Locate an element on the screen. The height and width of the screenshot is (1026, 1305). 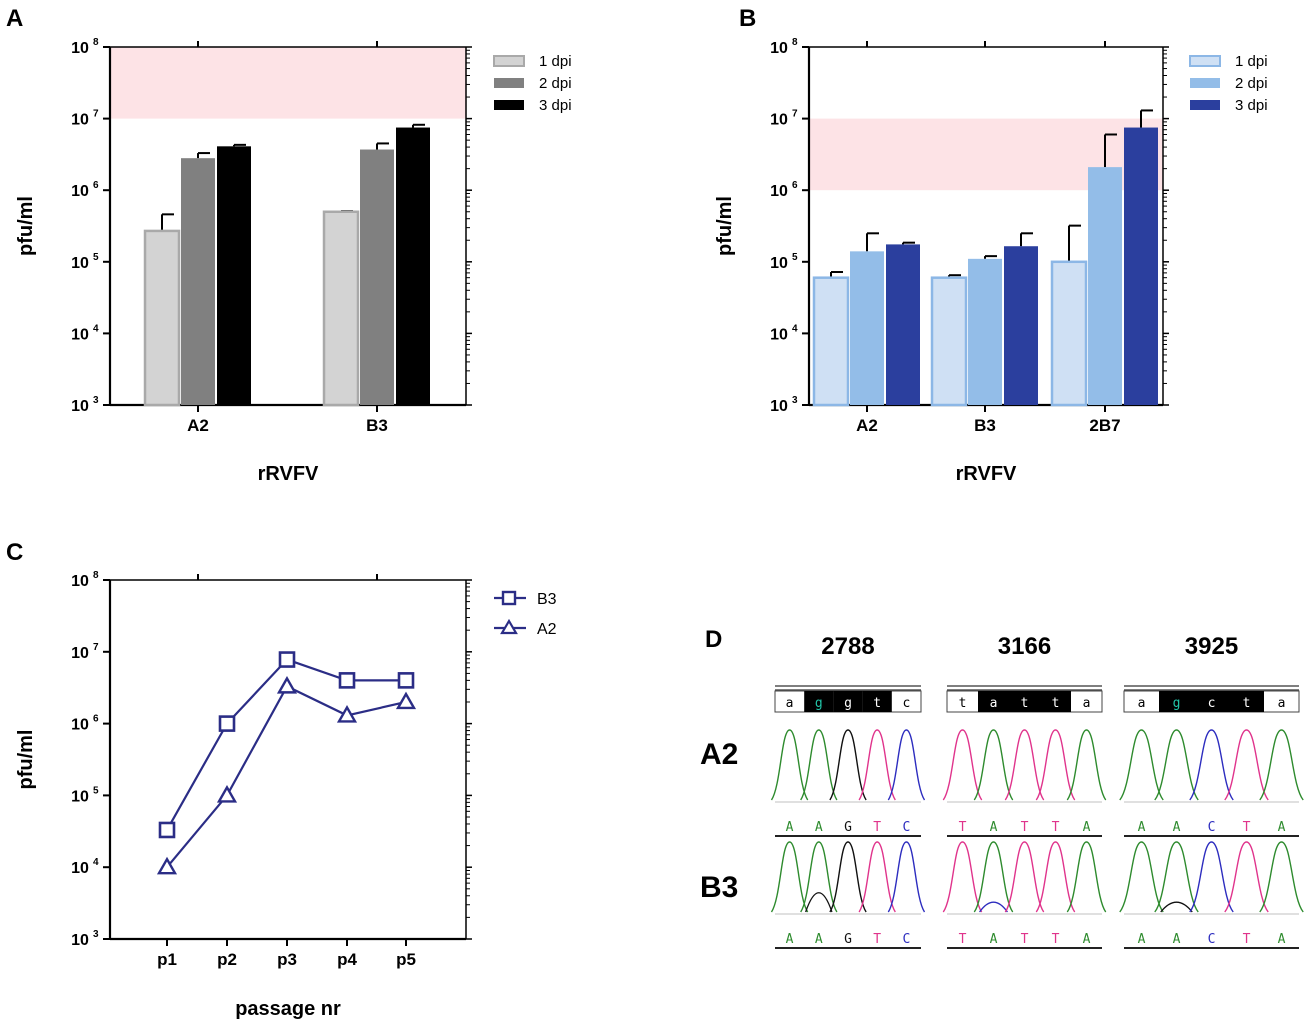
position-label: 2788 is located at coordinates (847, 646).